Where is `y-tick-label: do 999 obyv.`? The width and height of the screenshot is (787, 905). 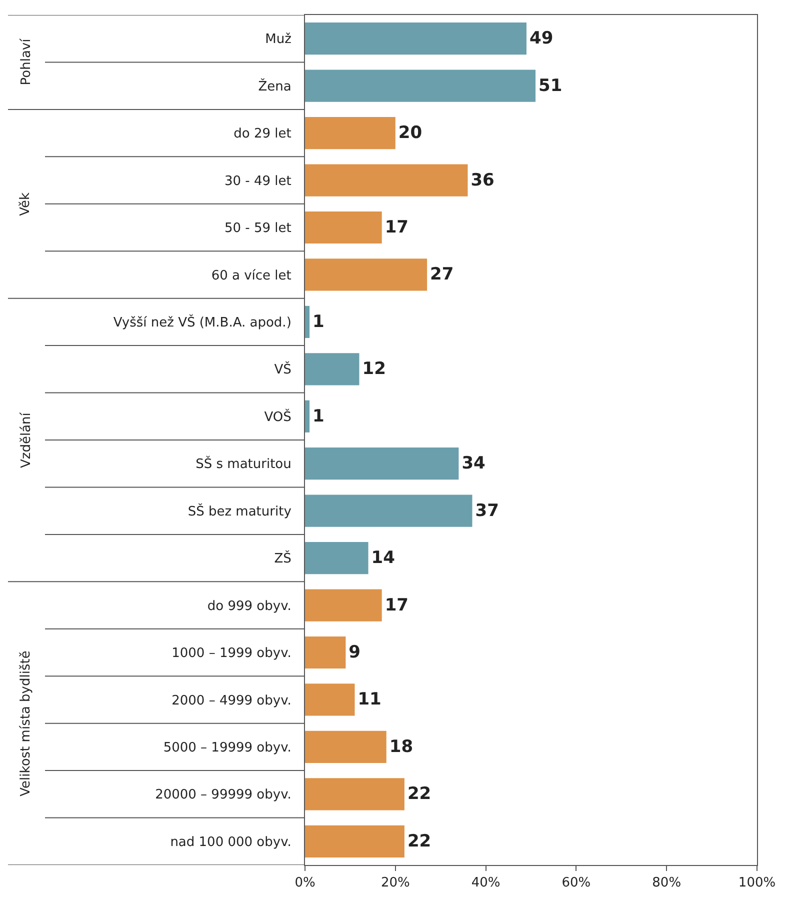 y-tick-label: do 999 obyv. is located at coordinates (249, 606).